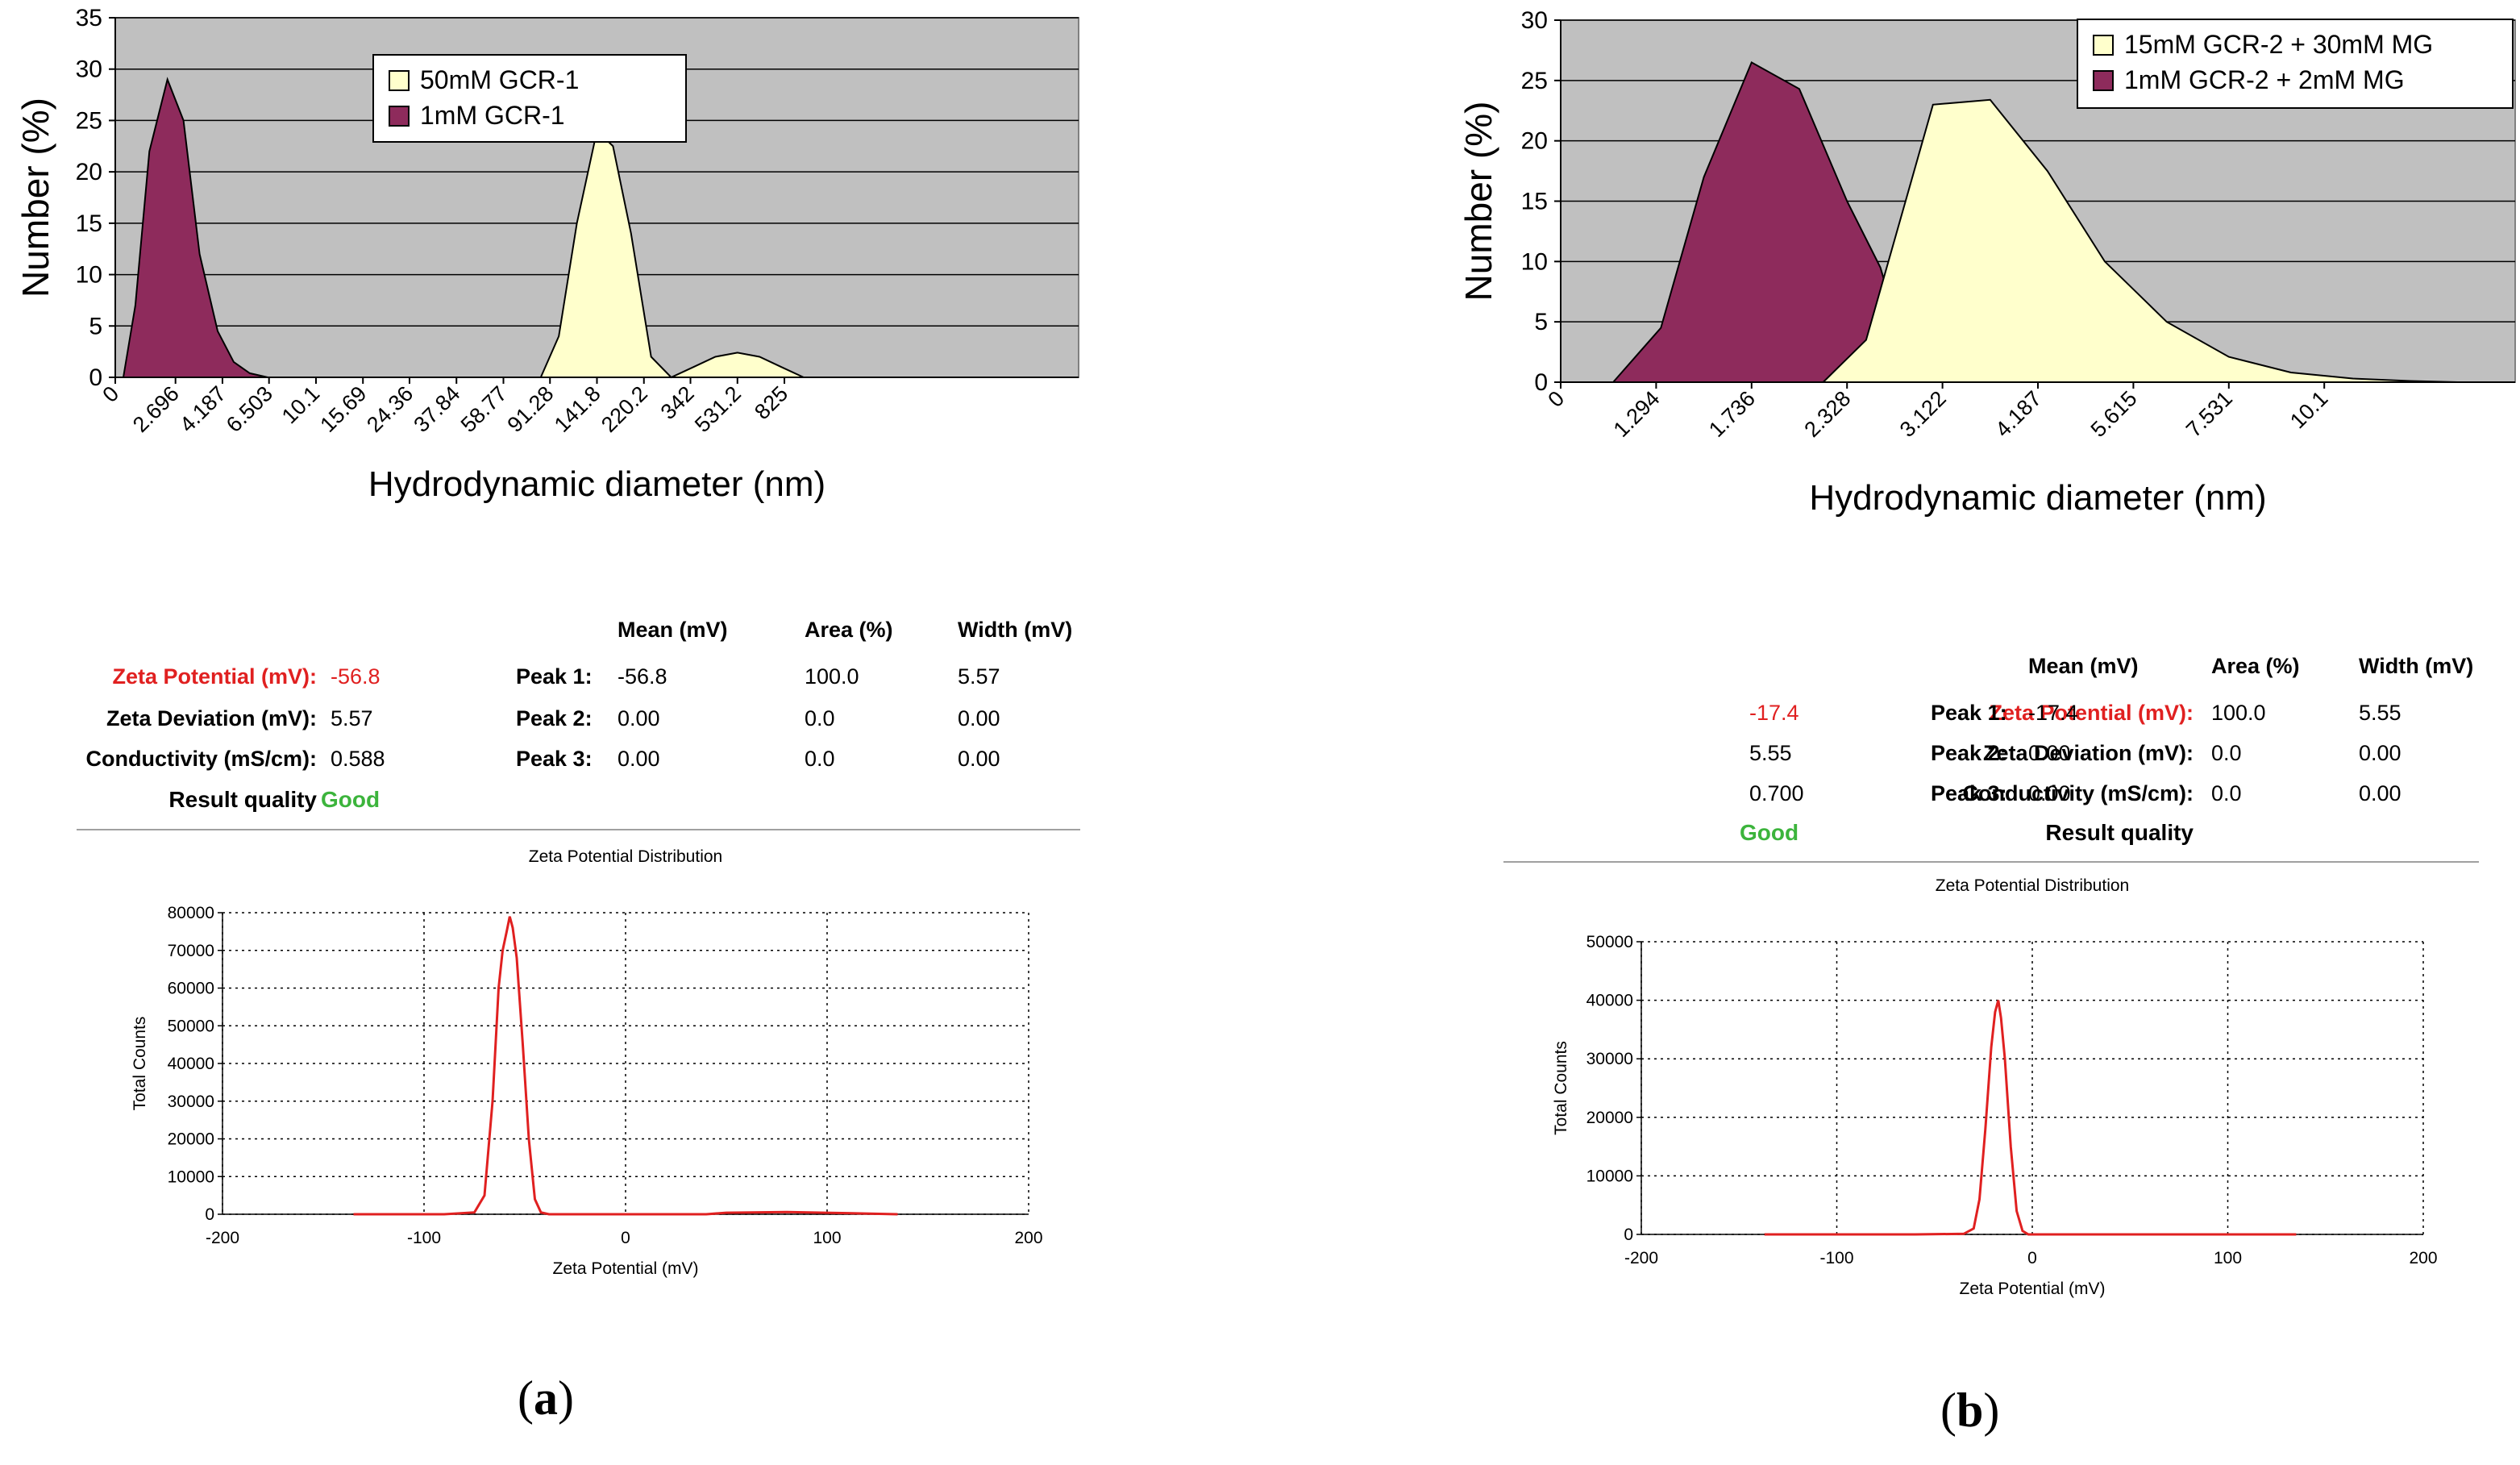 The image size is (2520, 1465). Describe the element at coordinates (526, 1398) in the screenshot. I see `caption-open: (` at that location.